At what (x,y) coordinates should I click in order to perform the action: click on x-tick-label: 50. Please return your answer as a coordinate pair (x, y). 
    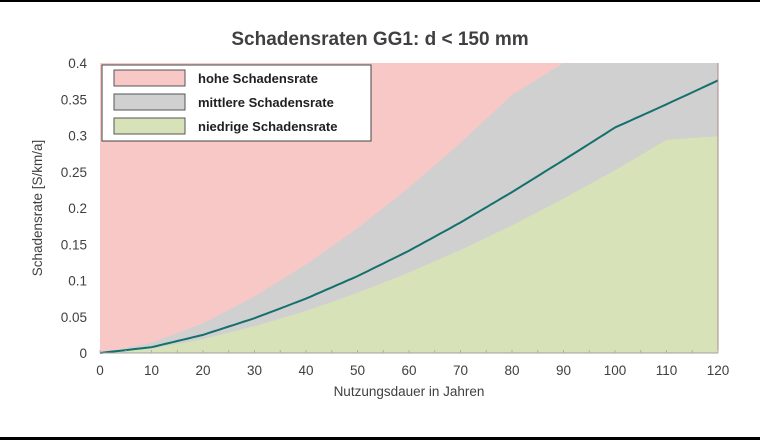
    Looking at the image, I should click on (357, 370).